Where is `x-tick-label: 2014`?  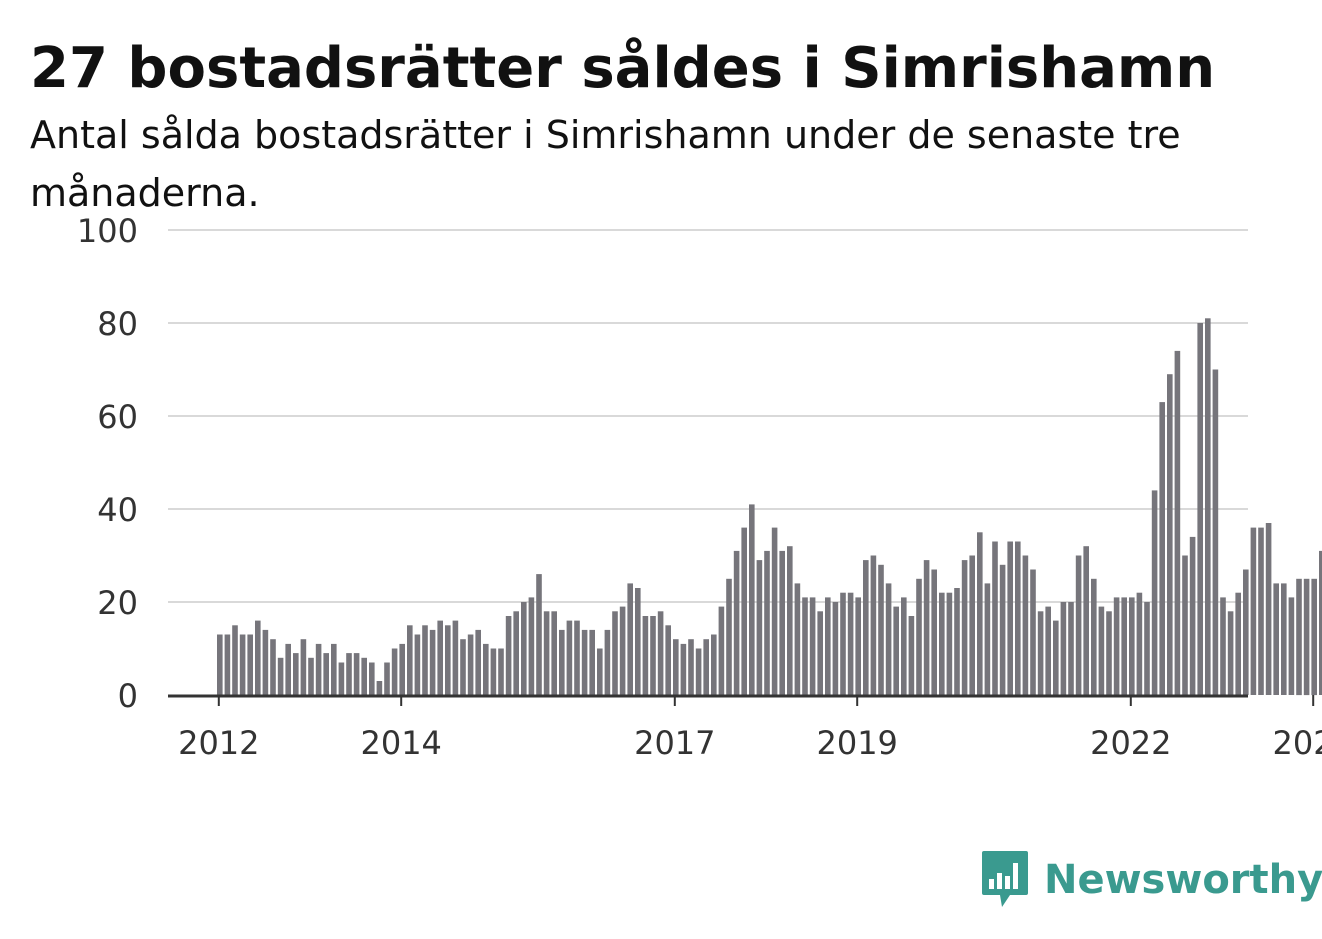
x-tick-label: 2014 is located at coordinates (400, 743).